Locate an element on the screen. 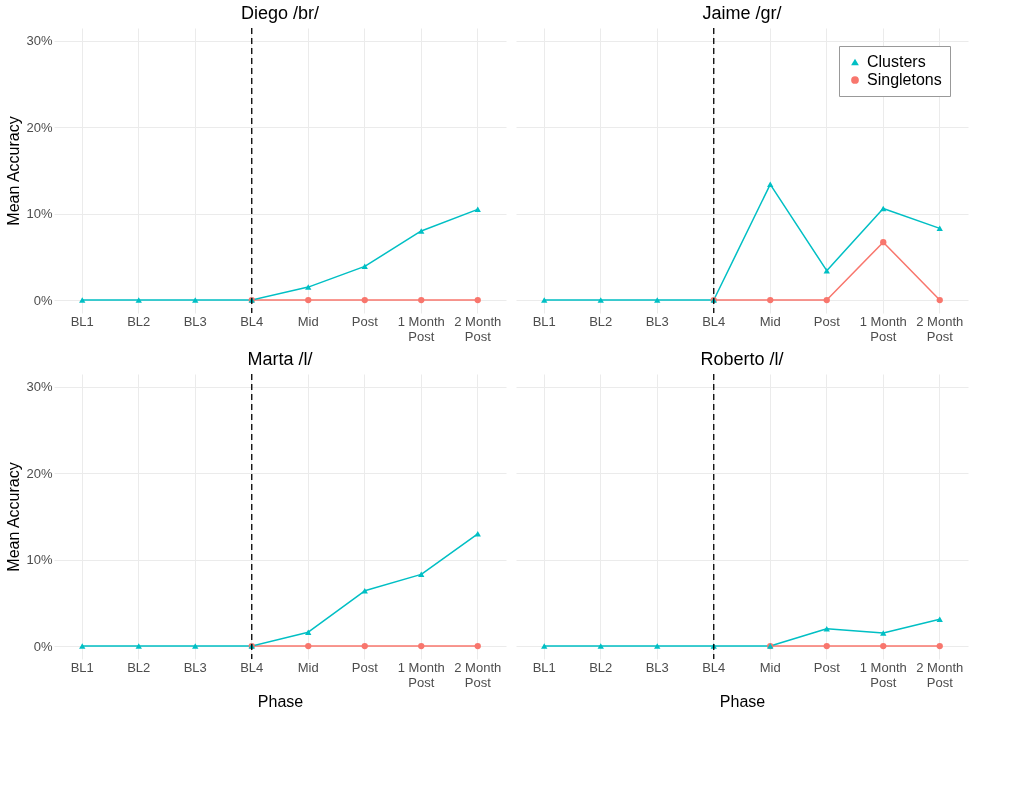 This screenshot has width=1026, height=799. chart-title: Roberto /l/ is located at coordinates (742, 359).